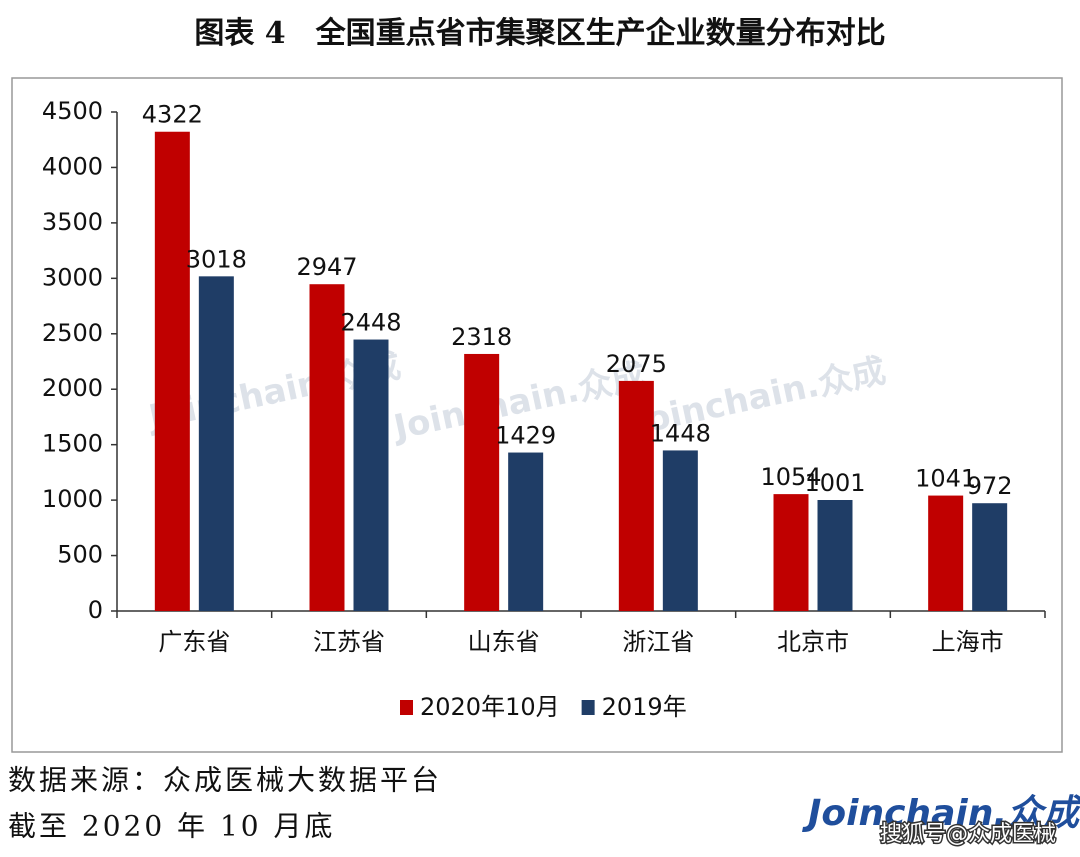 The height and width of the screenshot is (857, 1080). What do you see at coordinates (349, 642) in the screenshot?
I see `x-tick-label: 江苏省` at bounding box center [349, 642].